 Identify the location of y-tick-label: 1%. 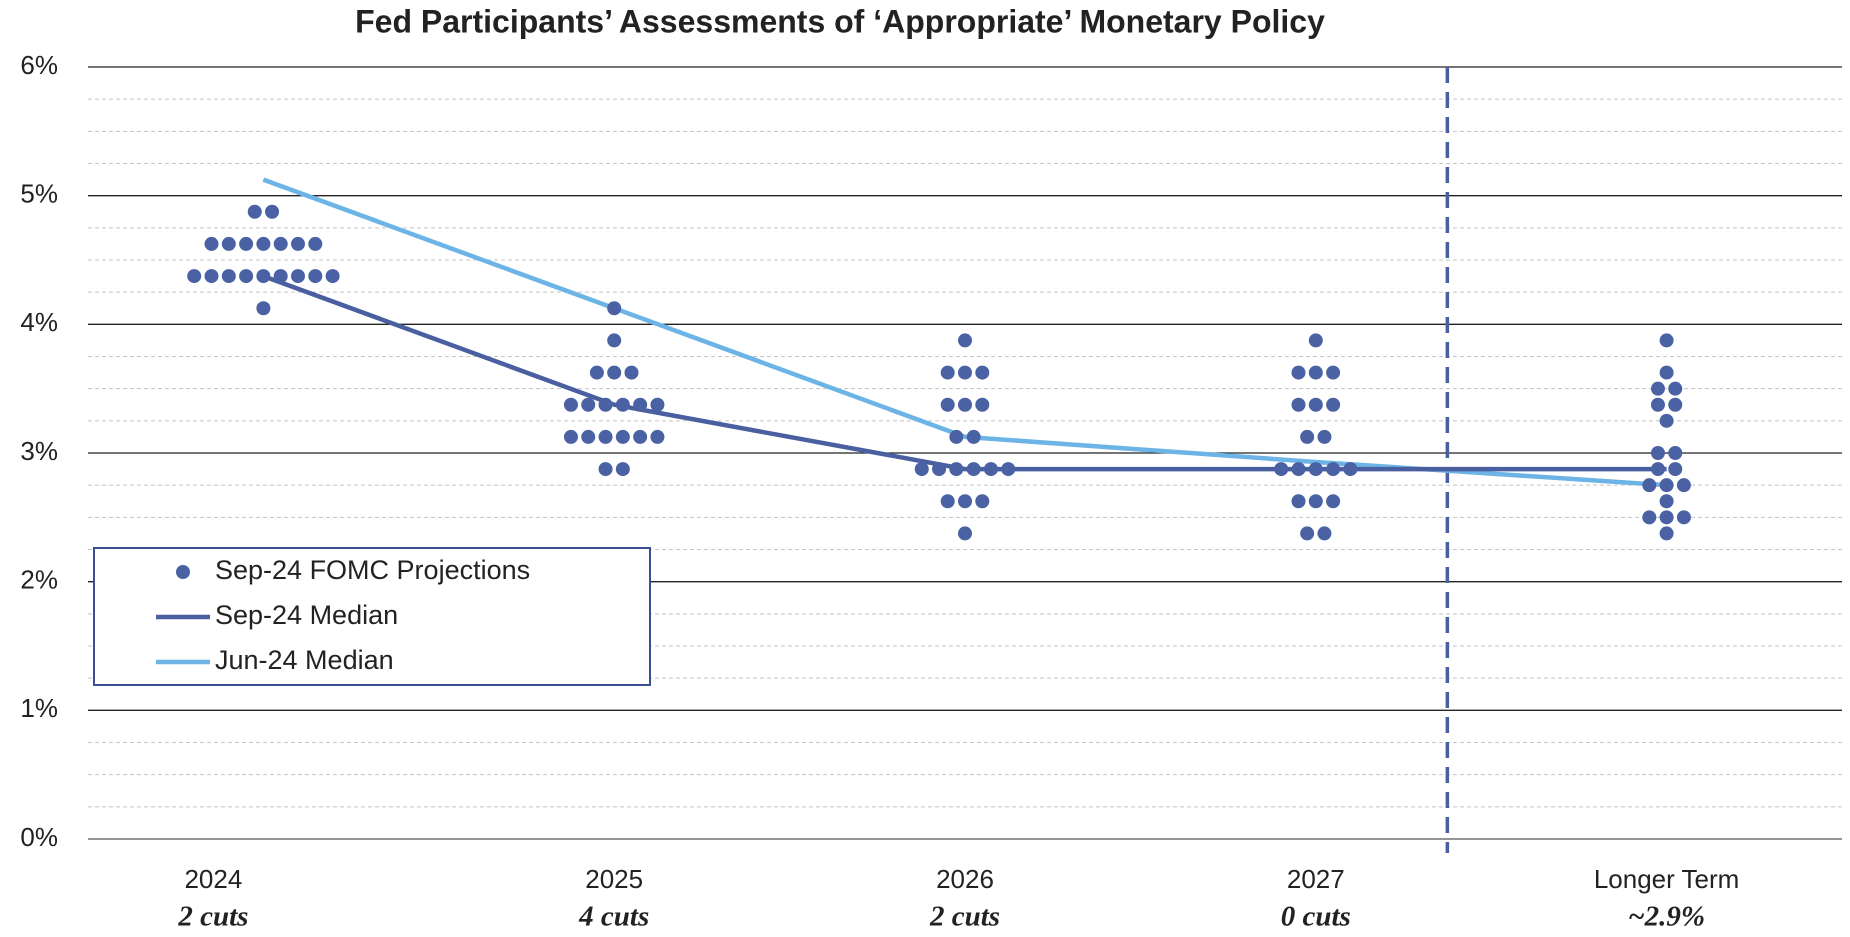
(39, 708).